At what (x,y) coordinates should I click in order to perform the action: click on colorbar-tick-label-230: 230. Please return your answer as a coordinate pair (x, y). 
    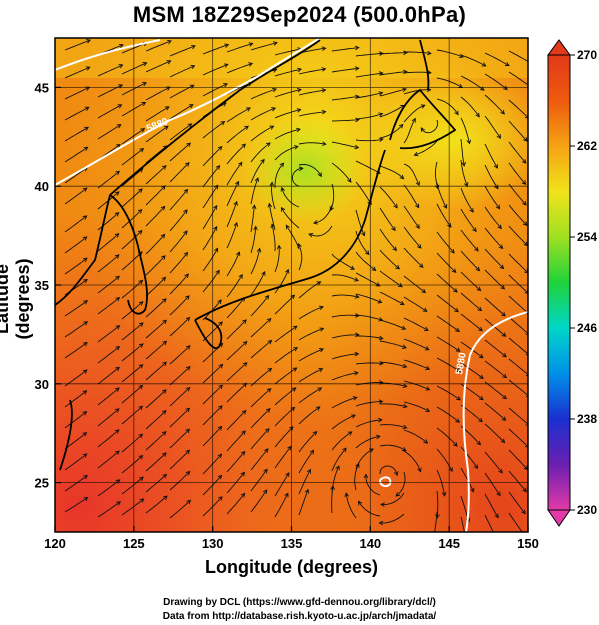
    Looking at the image, I should click on (587, 510).